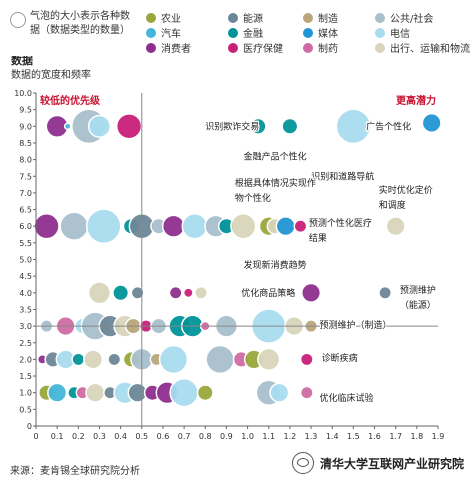 This screenshot has height=483, width=470. Describe the element at coordinates (226, 436) in the screenshot. I see `x-tick-label: 0.9` at that location.